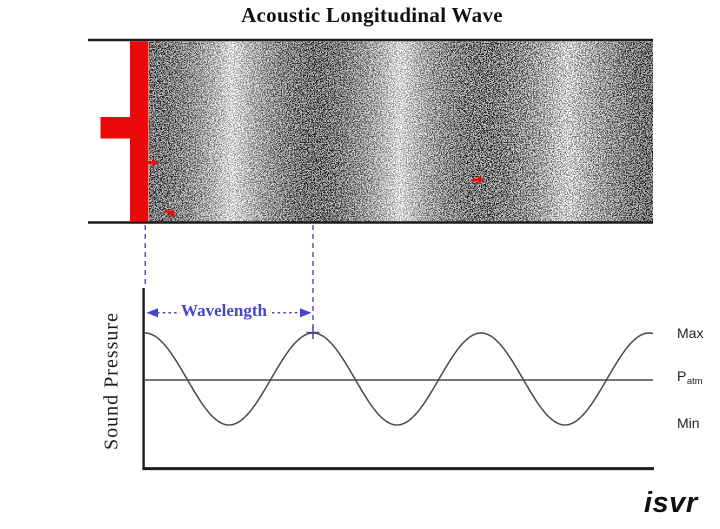  Describe the element at coordinates (372, 15) in the screenshot. I see `diagram-title: Acoustic Longitudinal Wave` at that location.